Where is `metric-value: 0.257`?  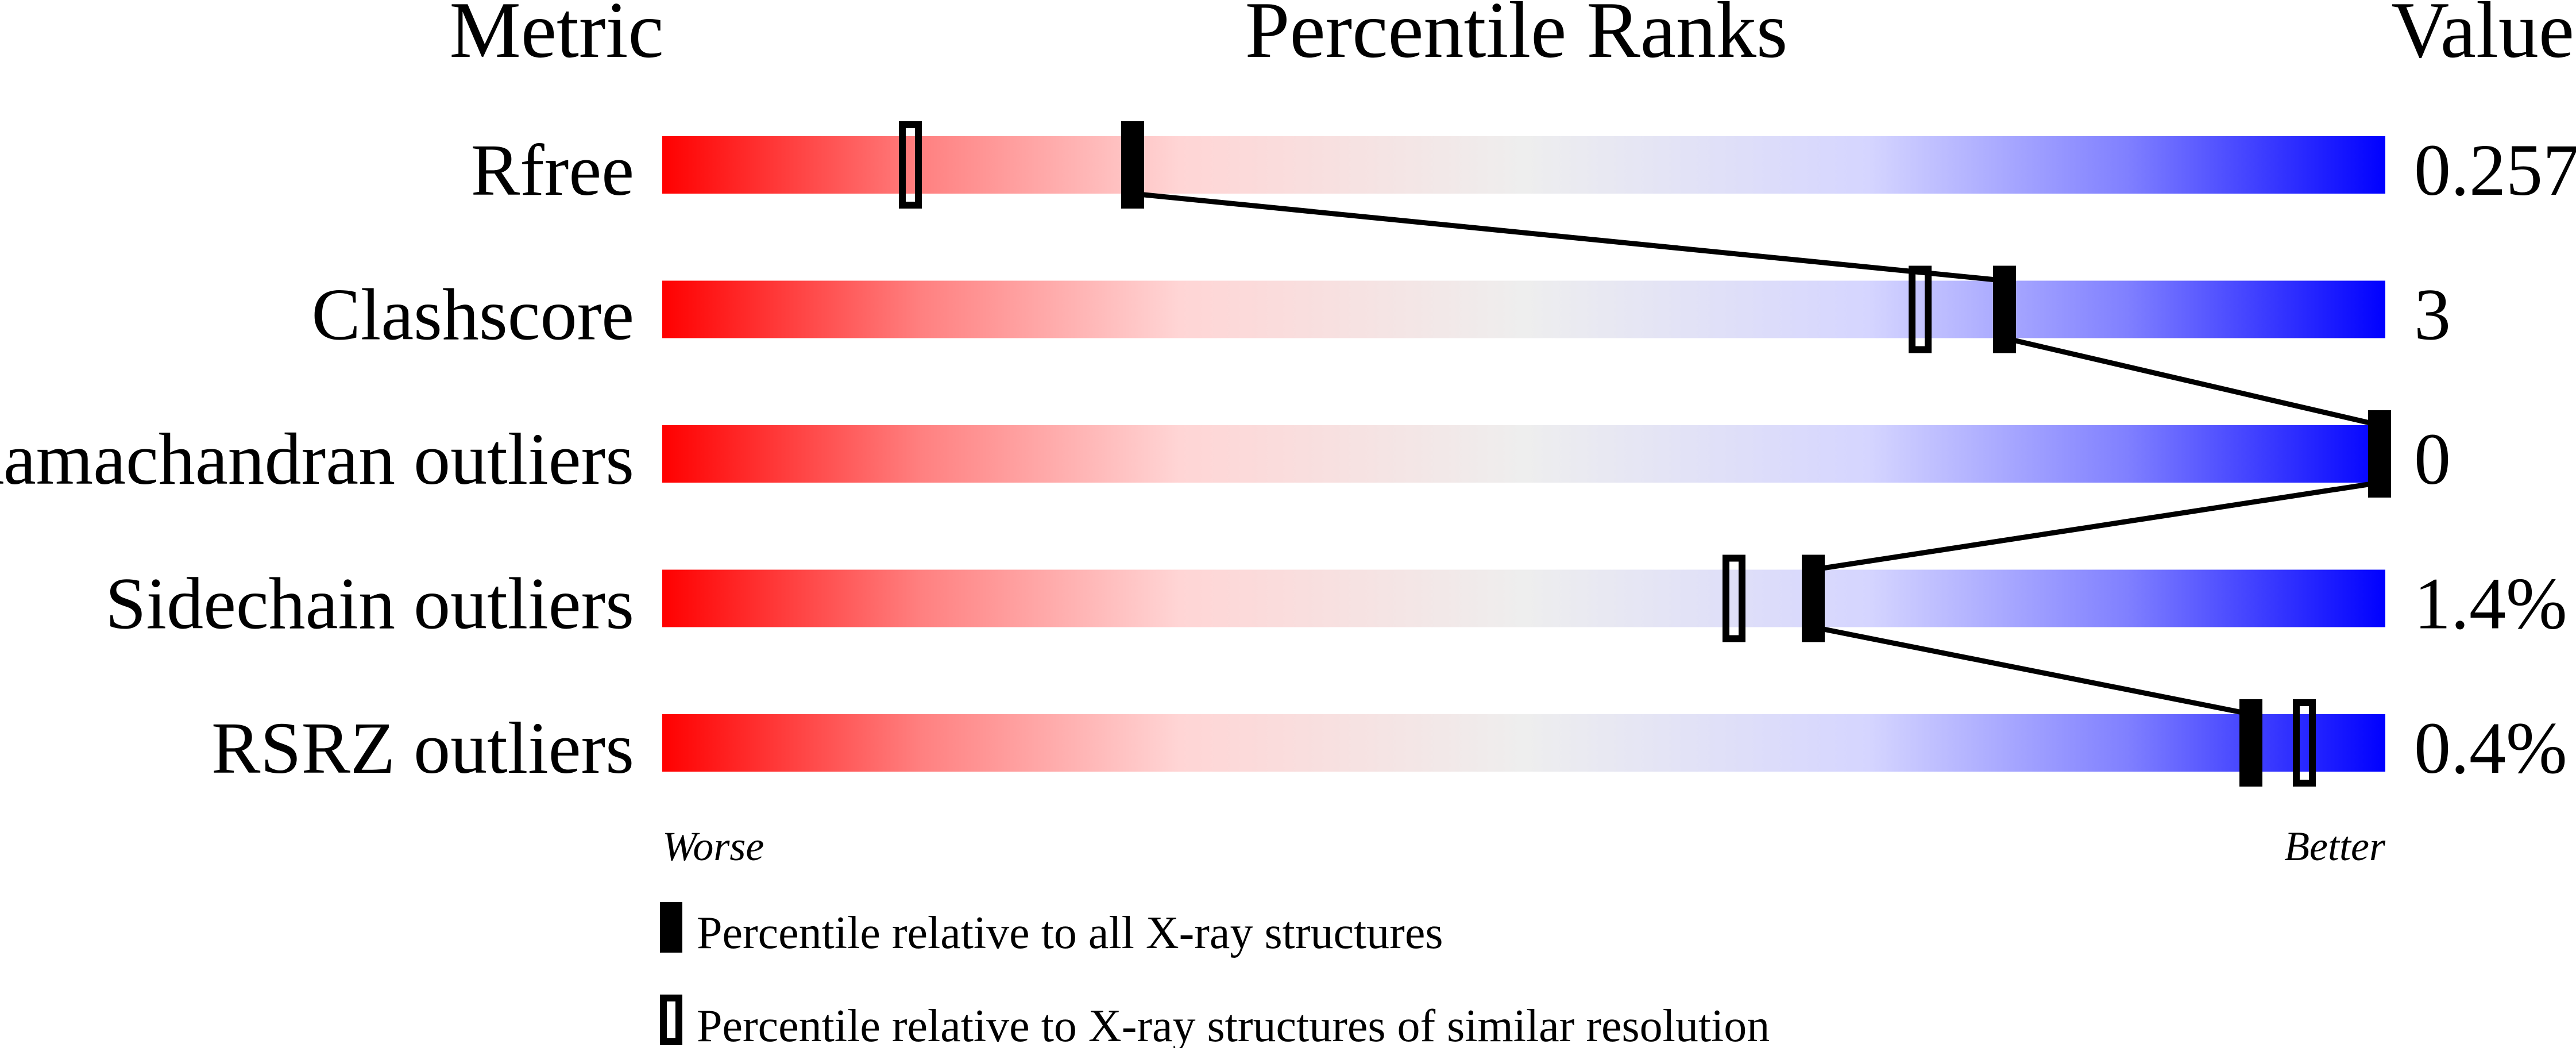 metric-value: 0.257 is located at coordinates (2495, 170).